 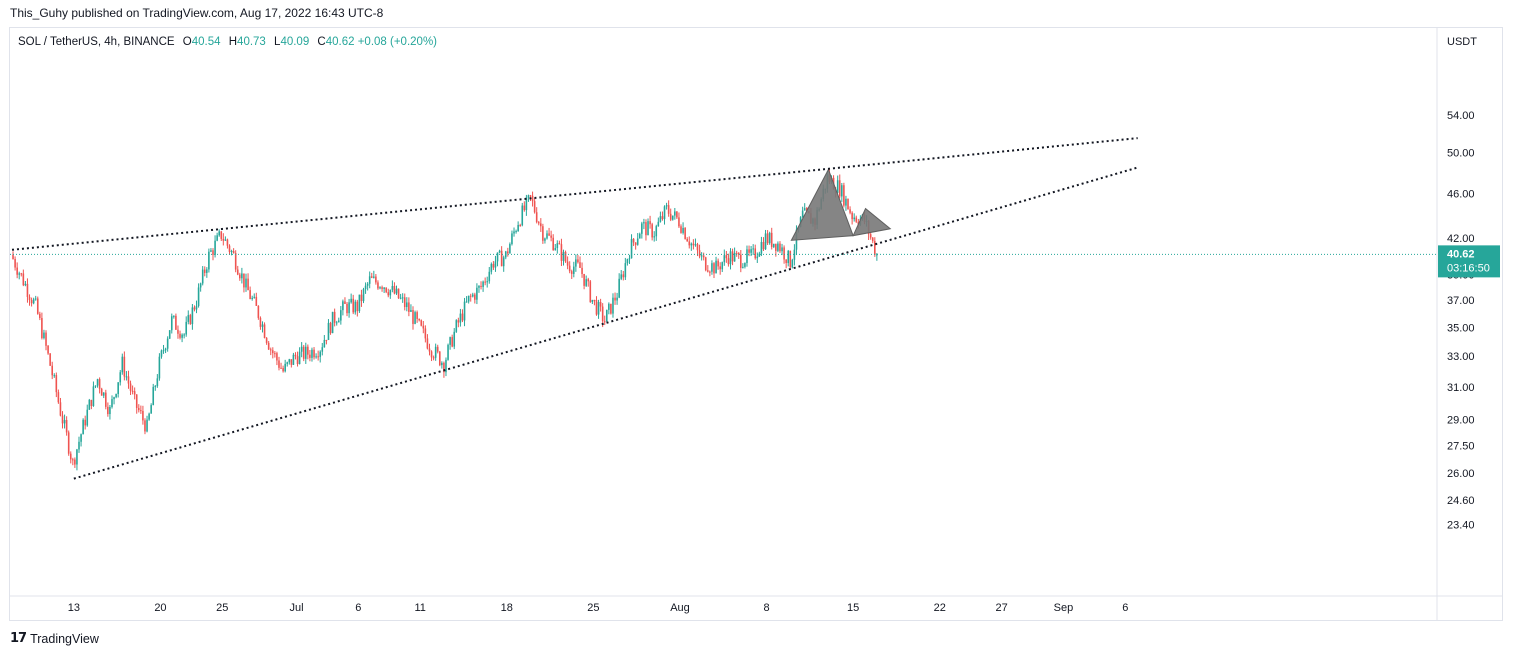 What do you see at coordinates (96, 42) in the screenshot?
I see `symbol-name: SOL / TetherUS, 4h, BINANCE` at bounding box center [96, 42].